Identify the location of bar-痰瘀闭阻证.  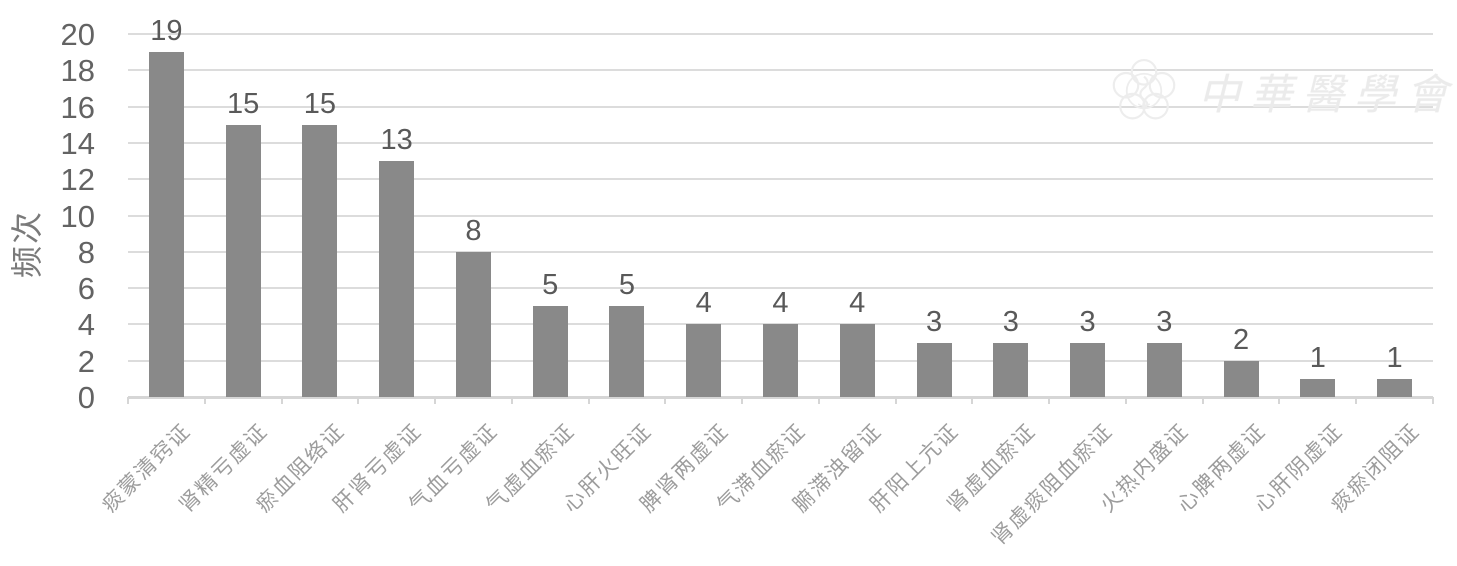
(1395, 387).